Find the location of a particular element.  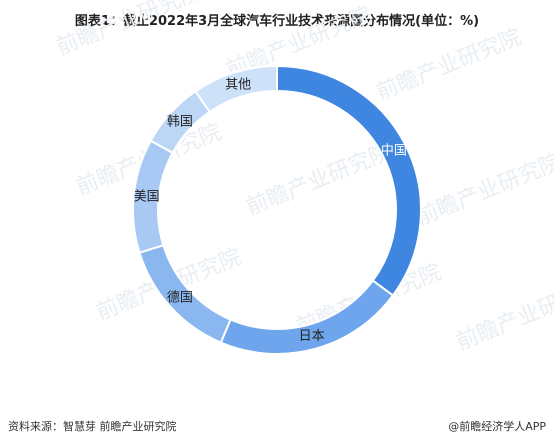

slice-label: 韩国 is located at coordinates (180, 122).